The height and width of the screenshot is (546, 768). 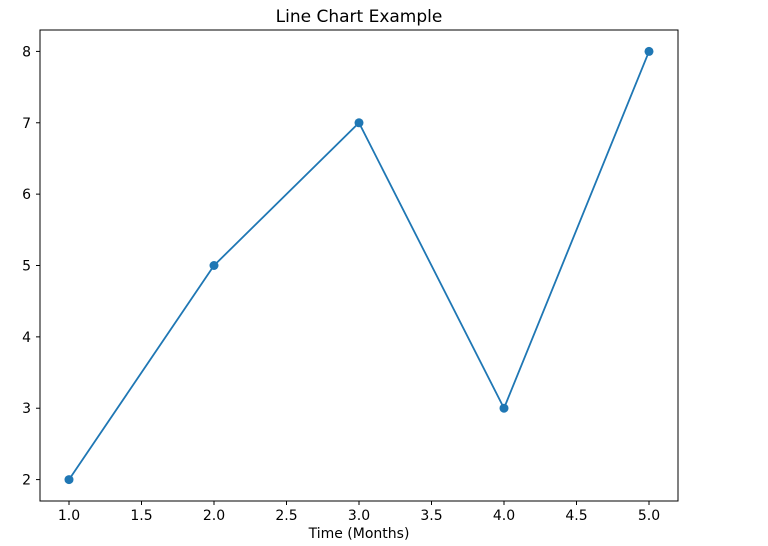 I want to click on x-tick-label: 3.5, so click(x=431, y=516).